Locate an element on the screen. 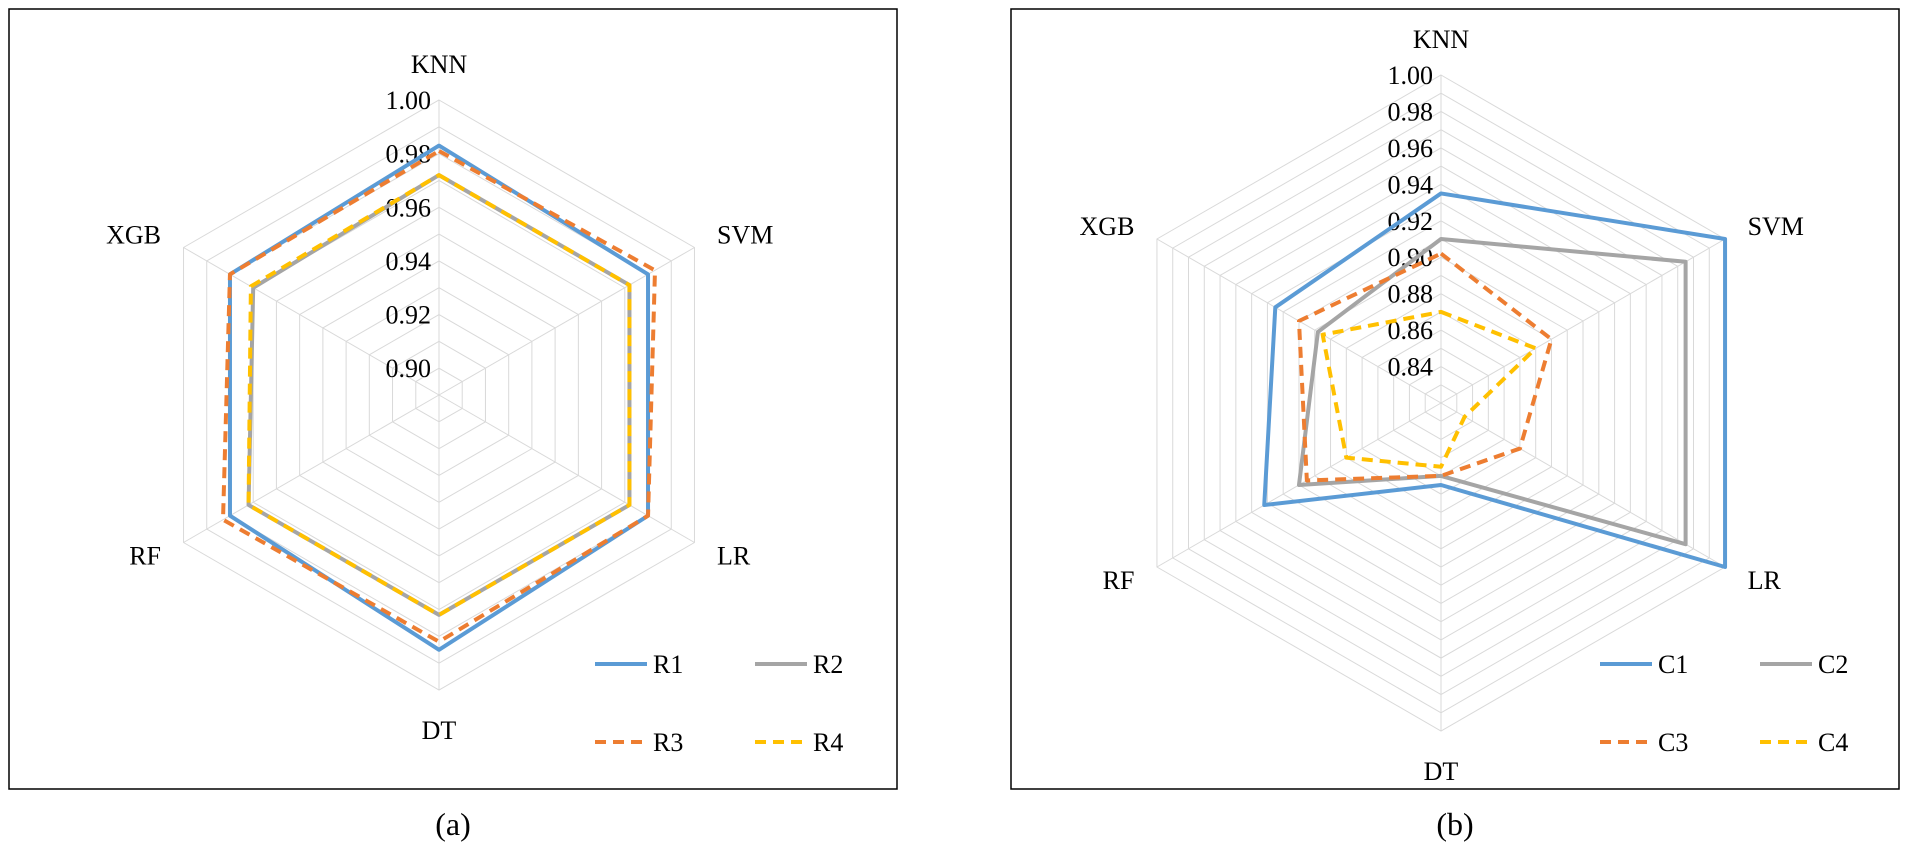  tick-label: 0.98 is located at coordinates (1411, 111).